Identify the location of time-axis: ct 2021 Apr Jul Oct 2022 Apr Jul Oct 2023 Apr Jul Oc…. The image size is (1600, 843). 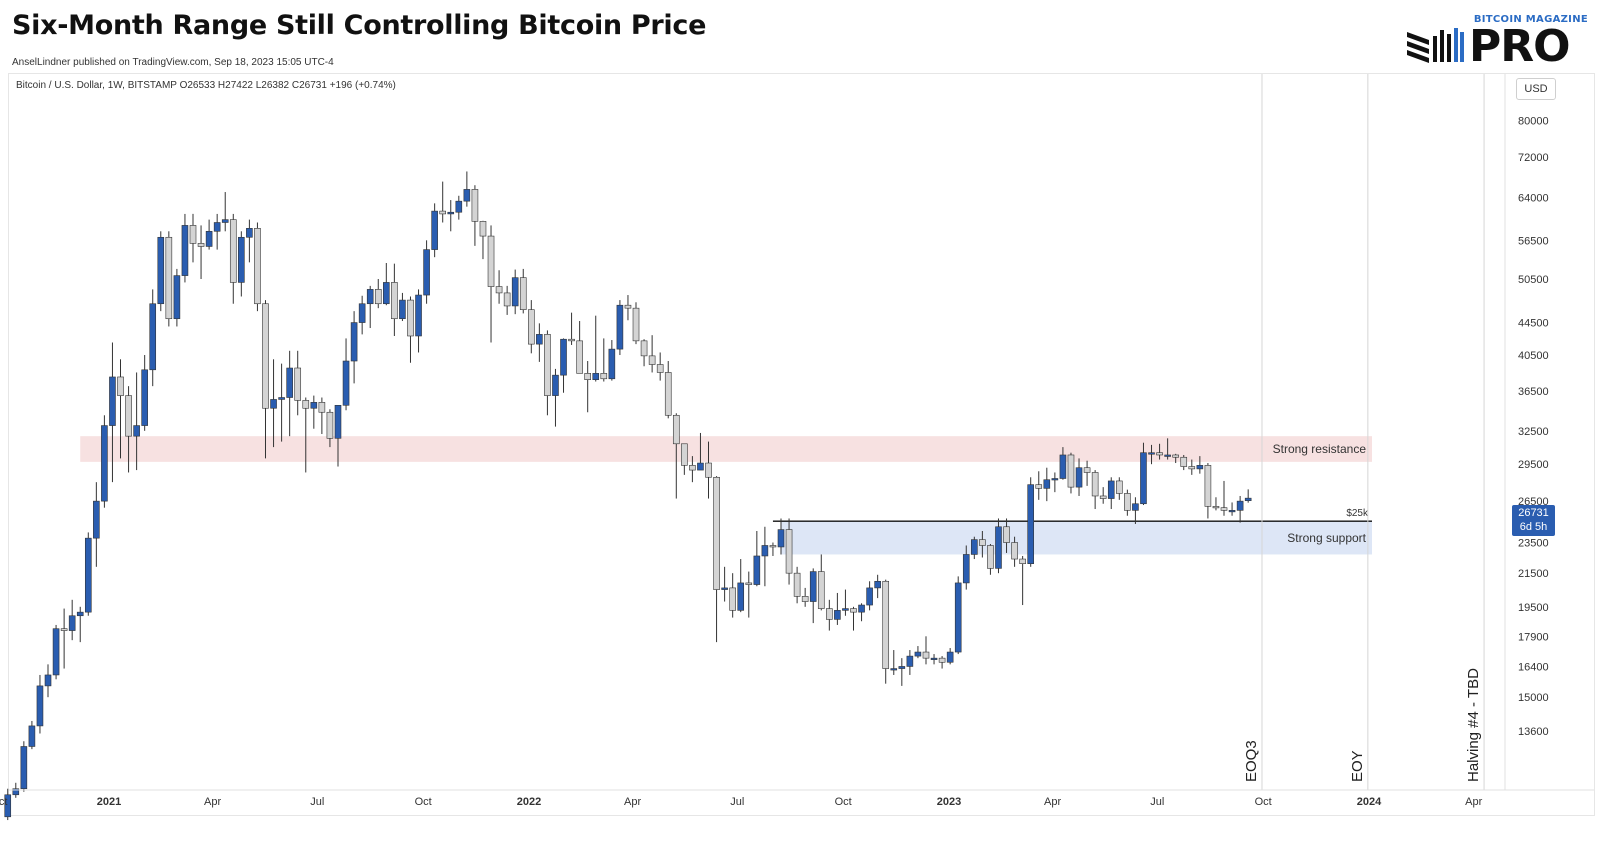
(797, 798).